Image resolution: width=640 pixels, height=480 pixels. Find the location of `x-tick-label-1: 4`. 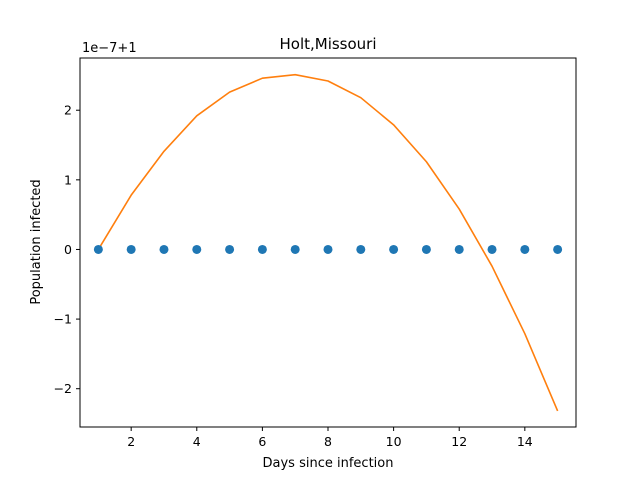

x-tick-label-1: 4 is located at coordinates (197, 441).